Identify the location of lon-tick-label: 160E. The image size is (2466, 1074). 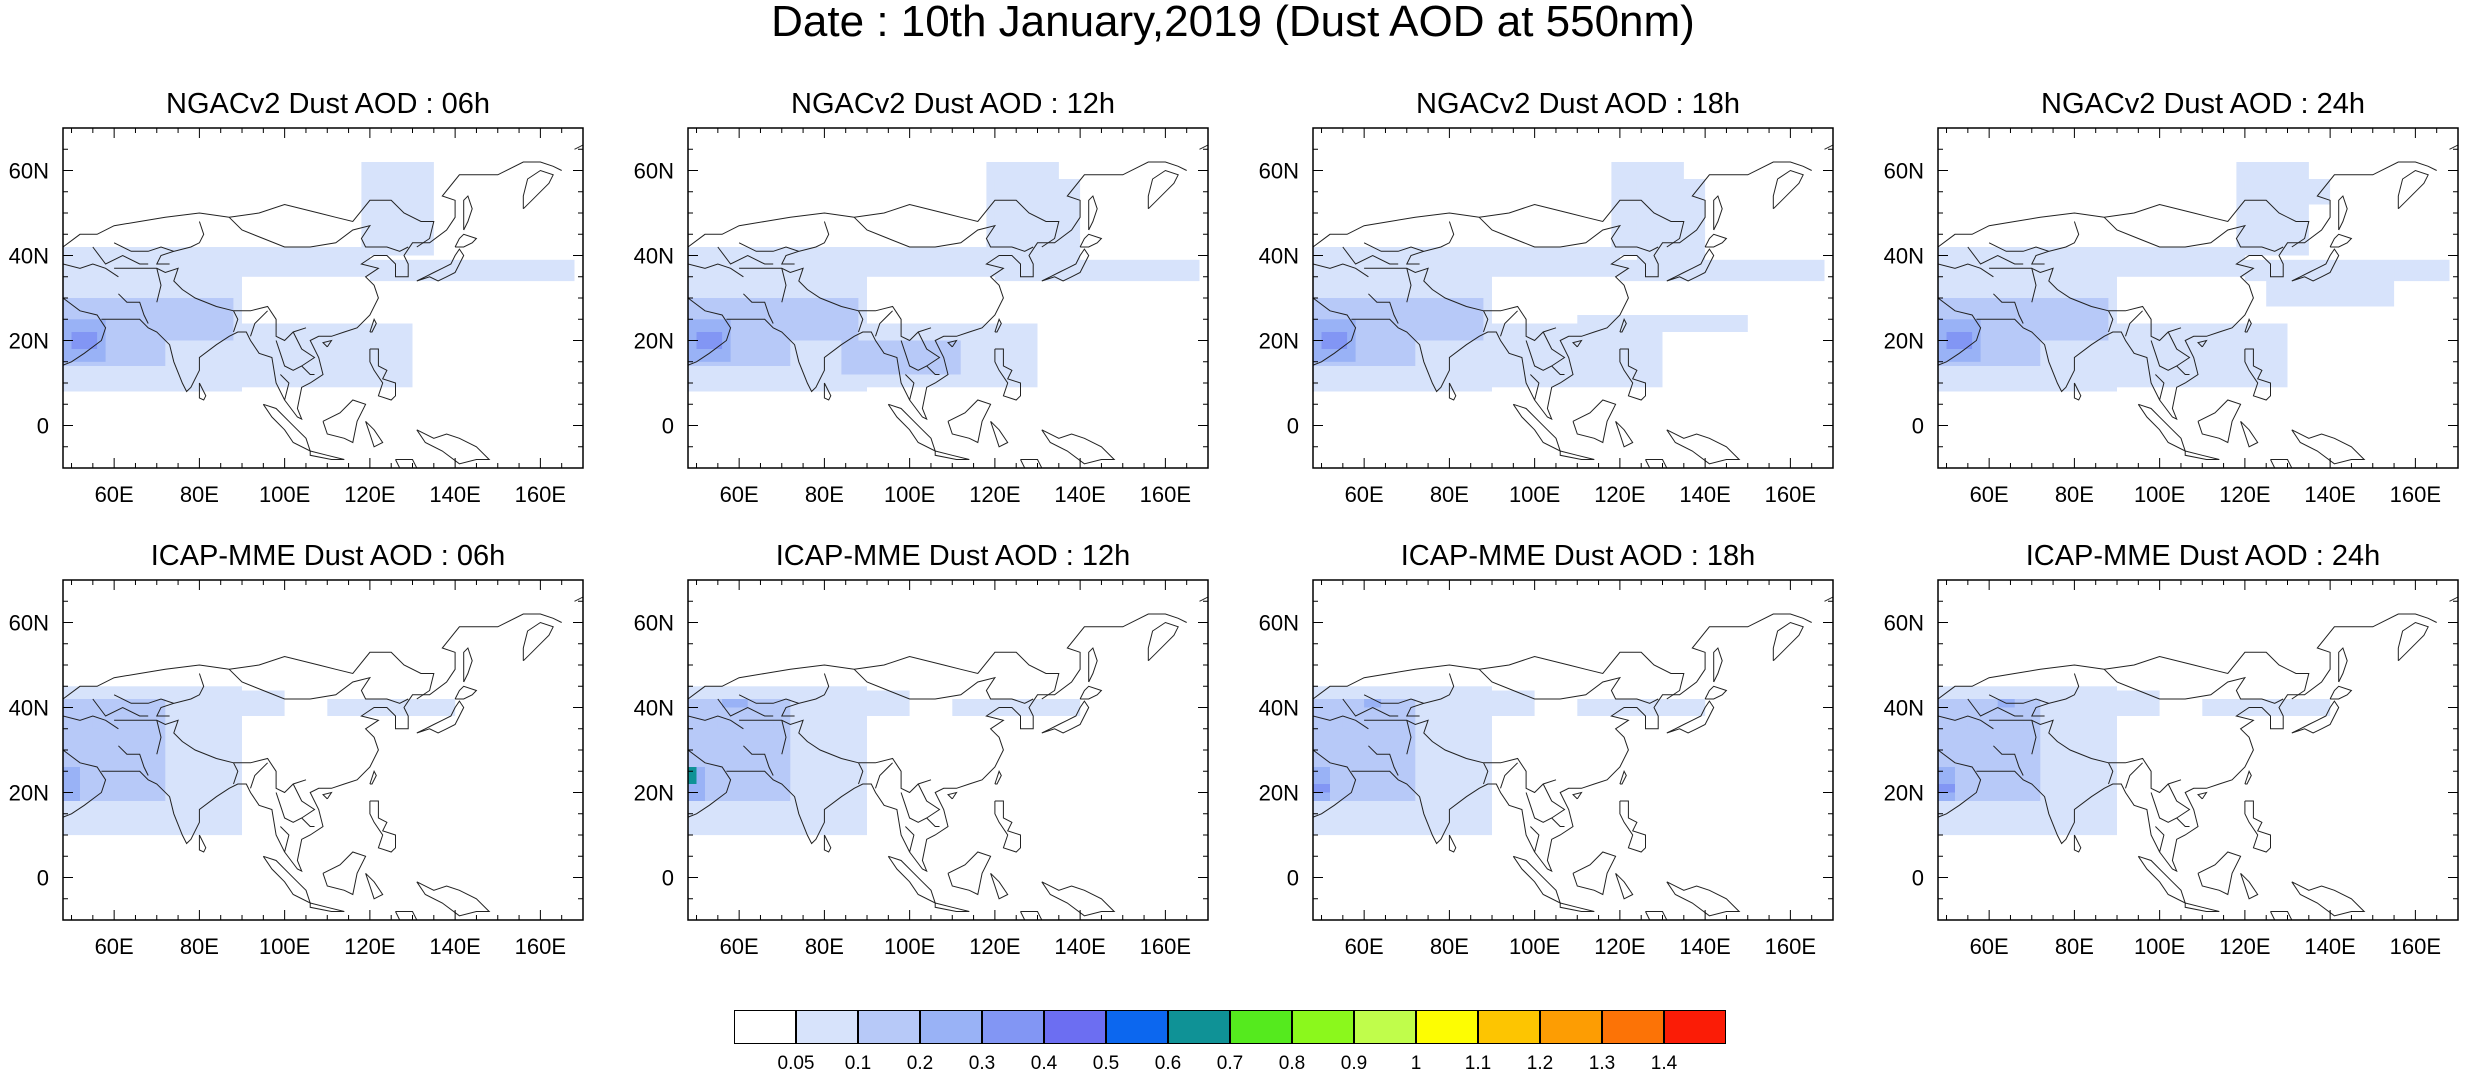
(540, 494).